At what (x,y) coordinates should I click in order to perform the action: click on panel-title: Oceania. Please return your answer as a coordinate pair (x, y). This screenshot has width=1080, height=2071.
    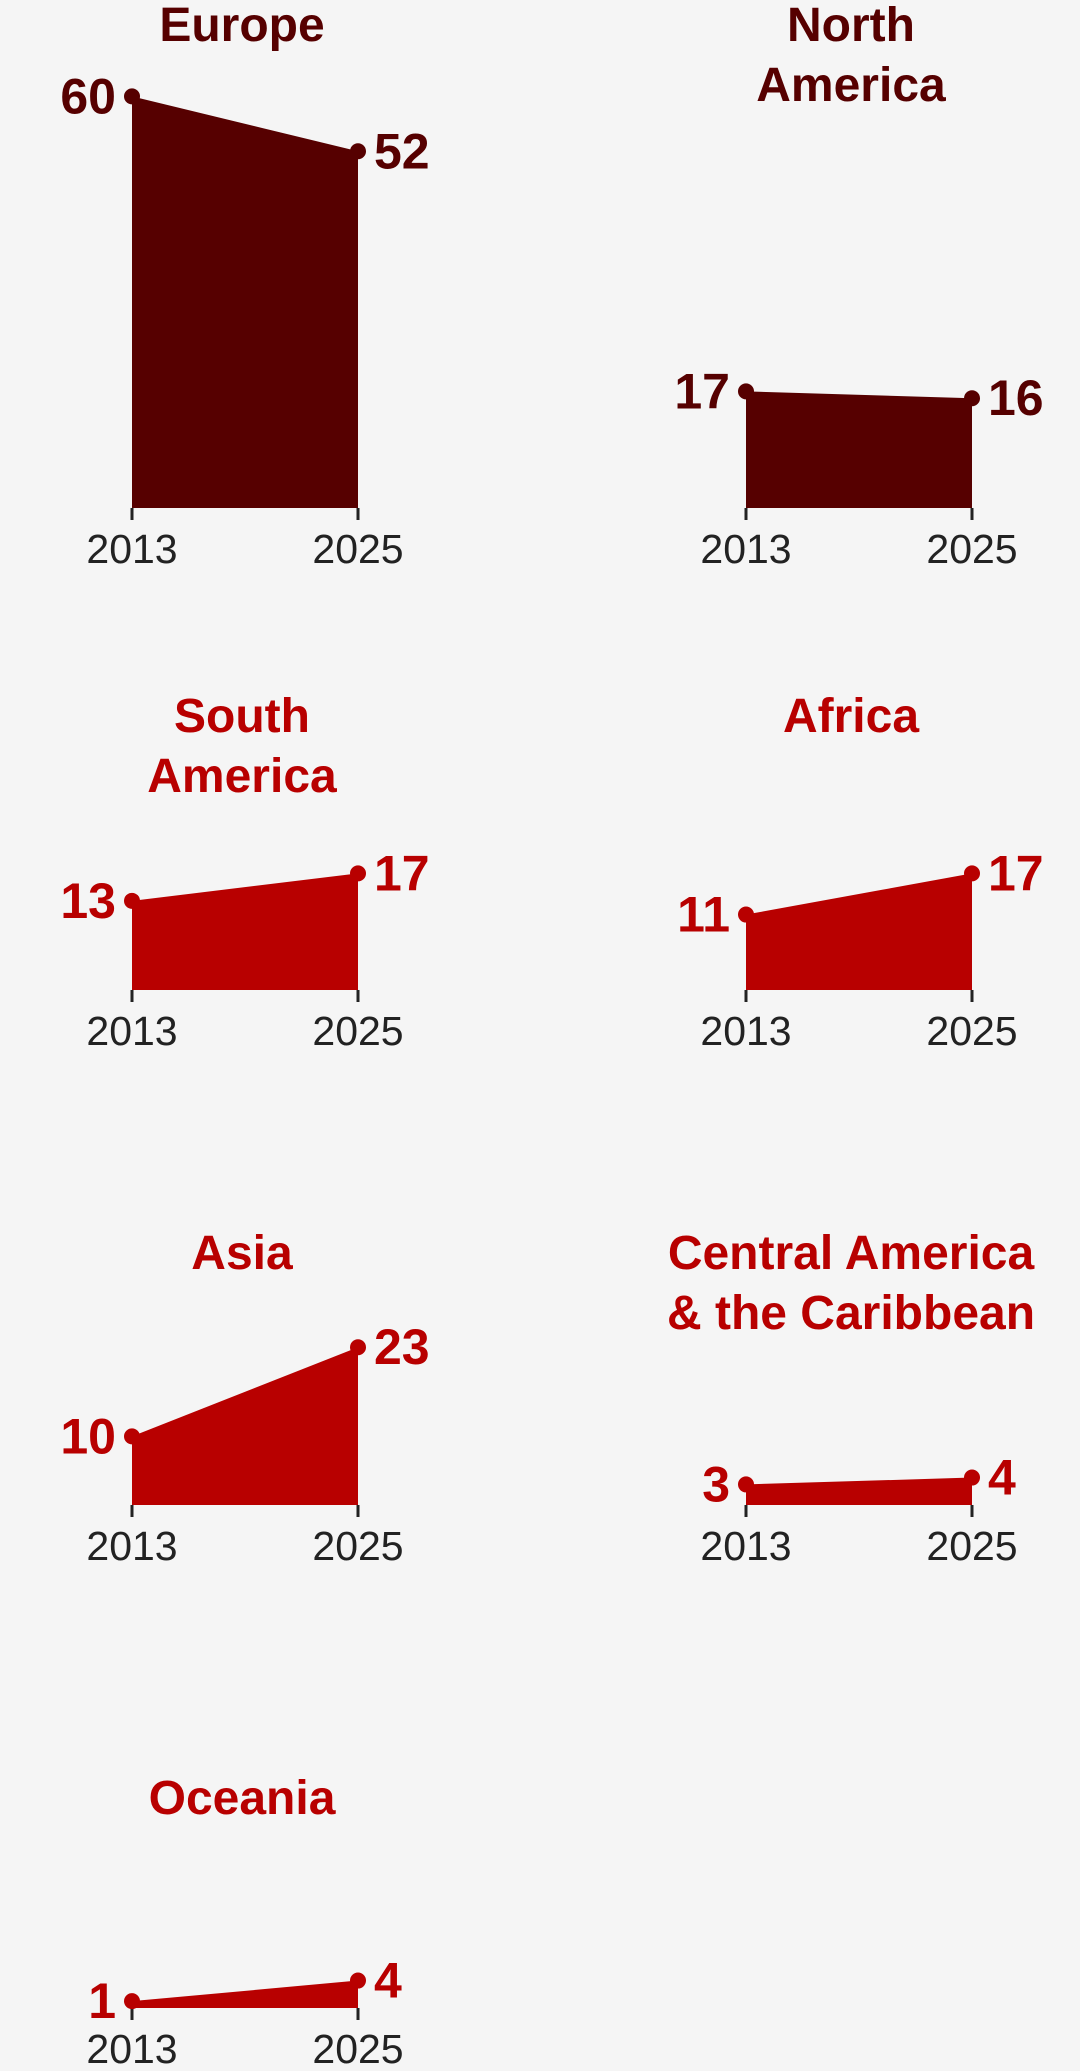
    Looking at the image, I should click on (242, 1798).